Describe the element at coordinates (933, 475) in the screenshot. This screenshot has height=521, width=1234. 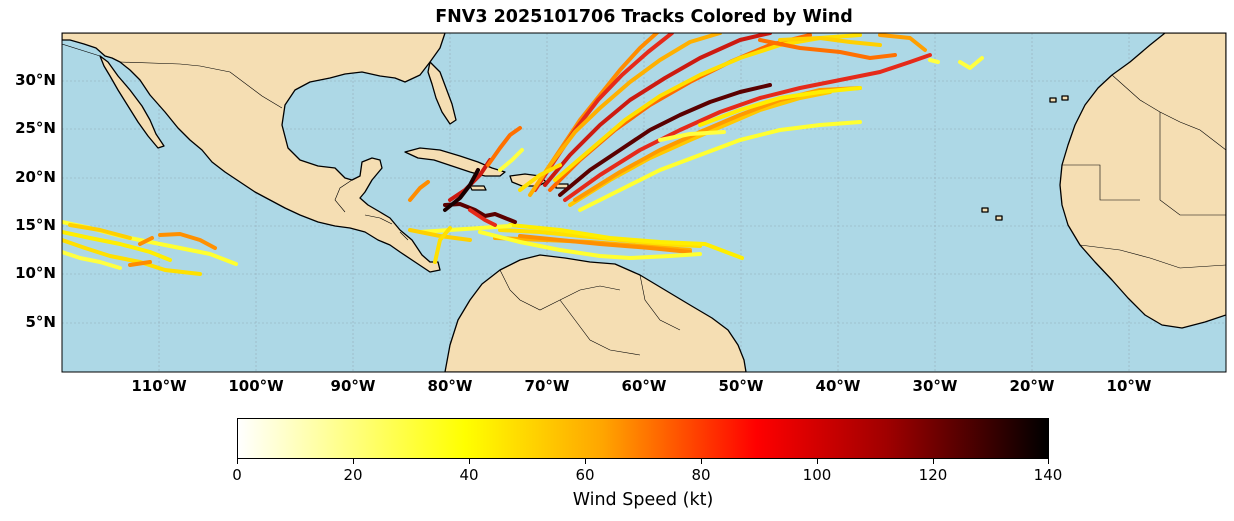
I see `colorbar-tick-label: 120` at that location.